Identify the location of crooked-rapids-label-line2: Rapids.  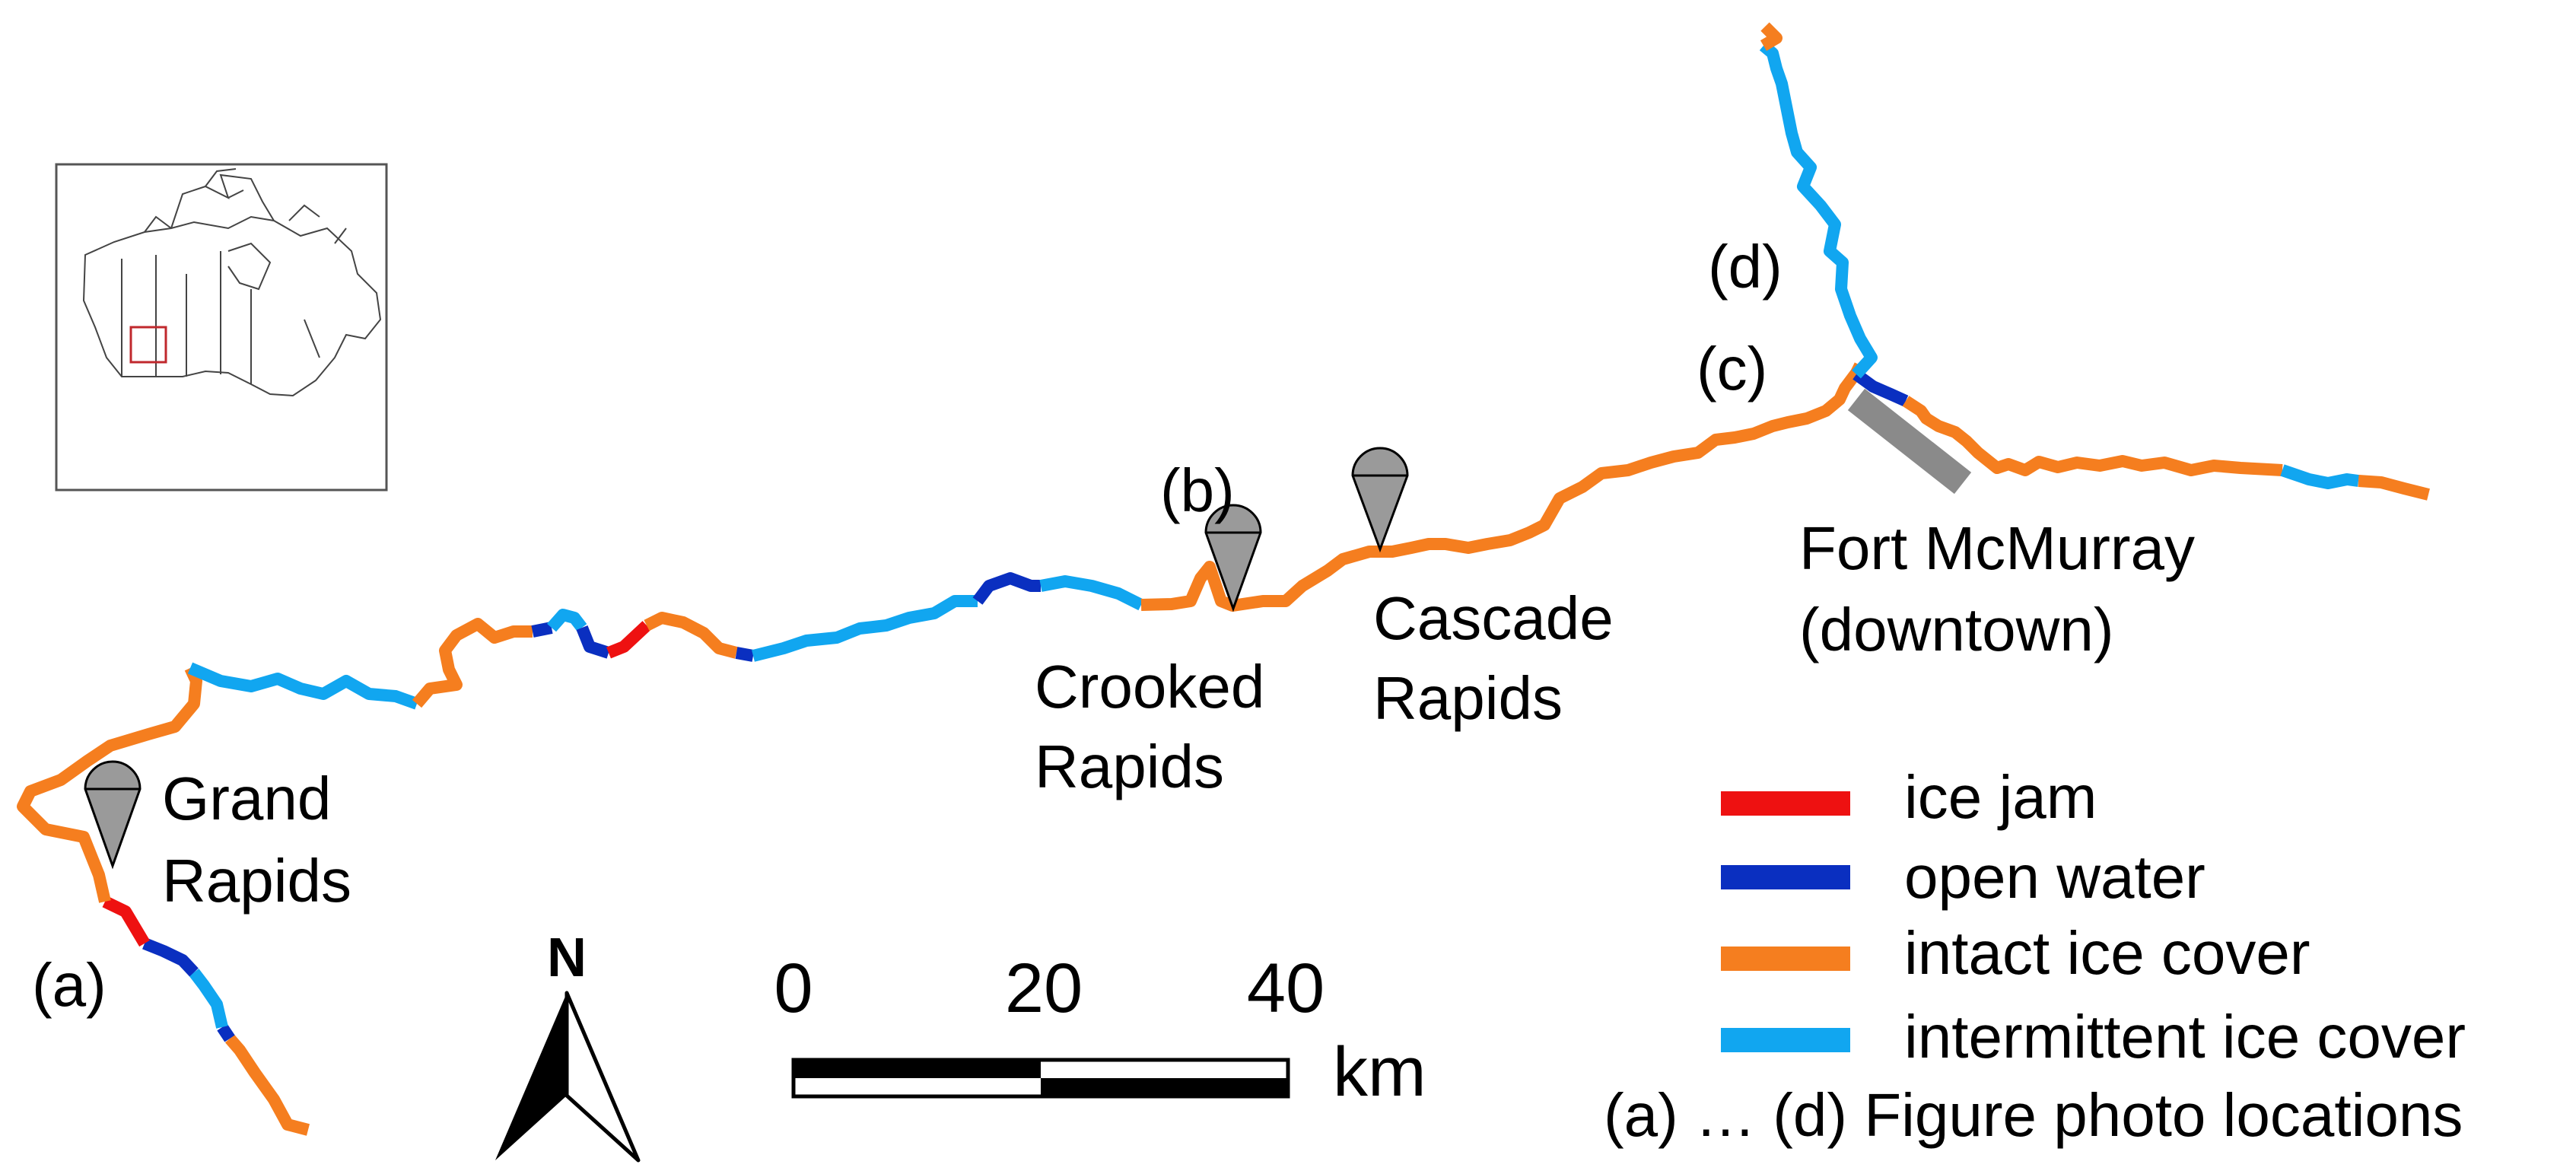
(1129, 766).